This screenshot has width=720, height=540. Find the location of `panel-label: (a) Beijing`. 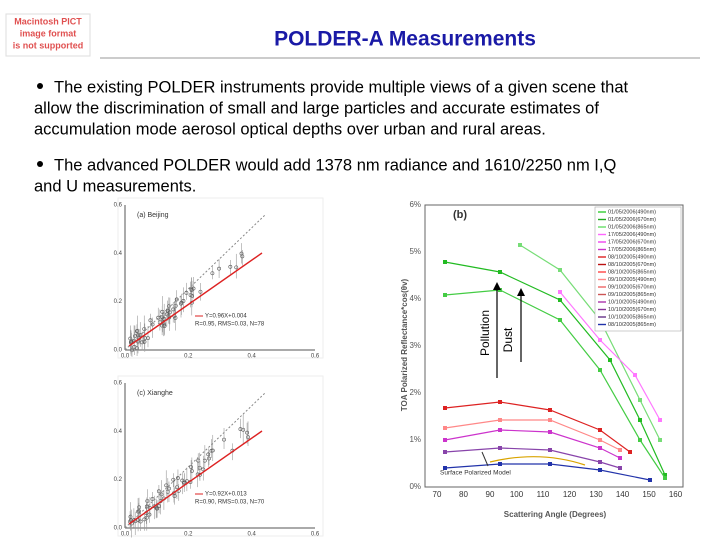

panel-label: (a) Beijing is located at coordinates (153, 215).